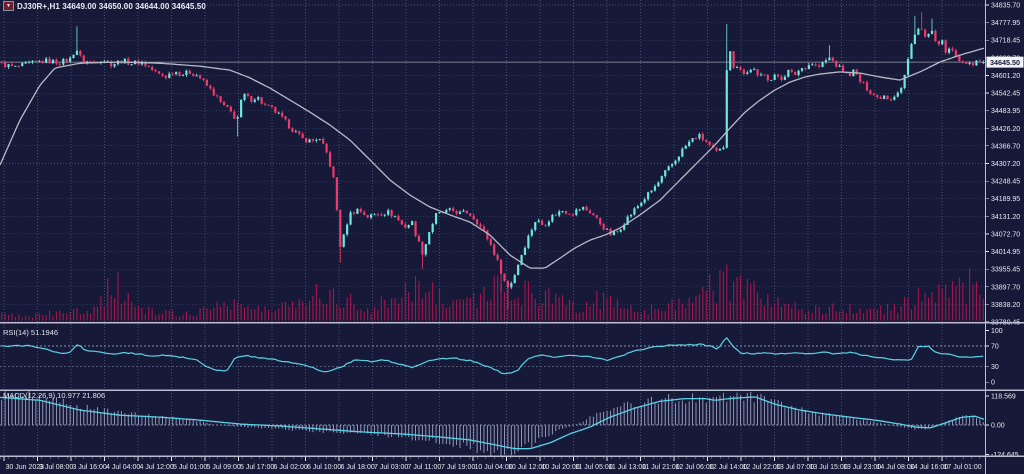  Describe the element at coordinates (1005, 6) in the screenshot. I see `svg-text: 34835.70` at that location.